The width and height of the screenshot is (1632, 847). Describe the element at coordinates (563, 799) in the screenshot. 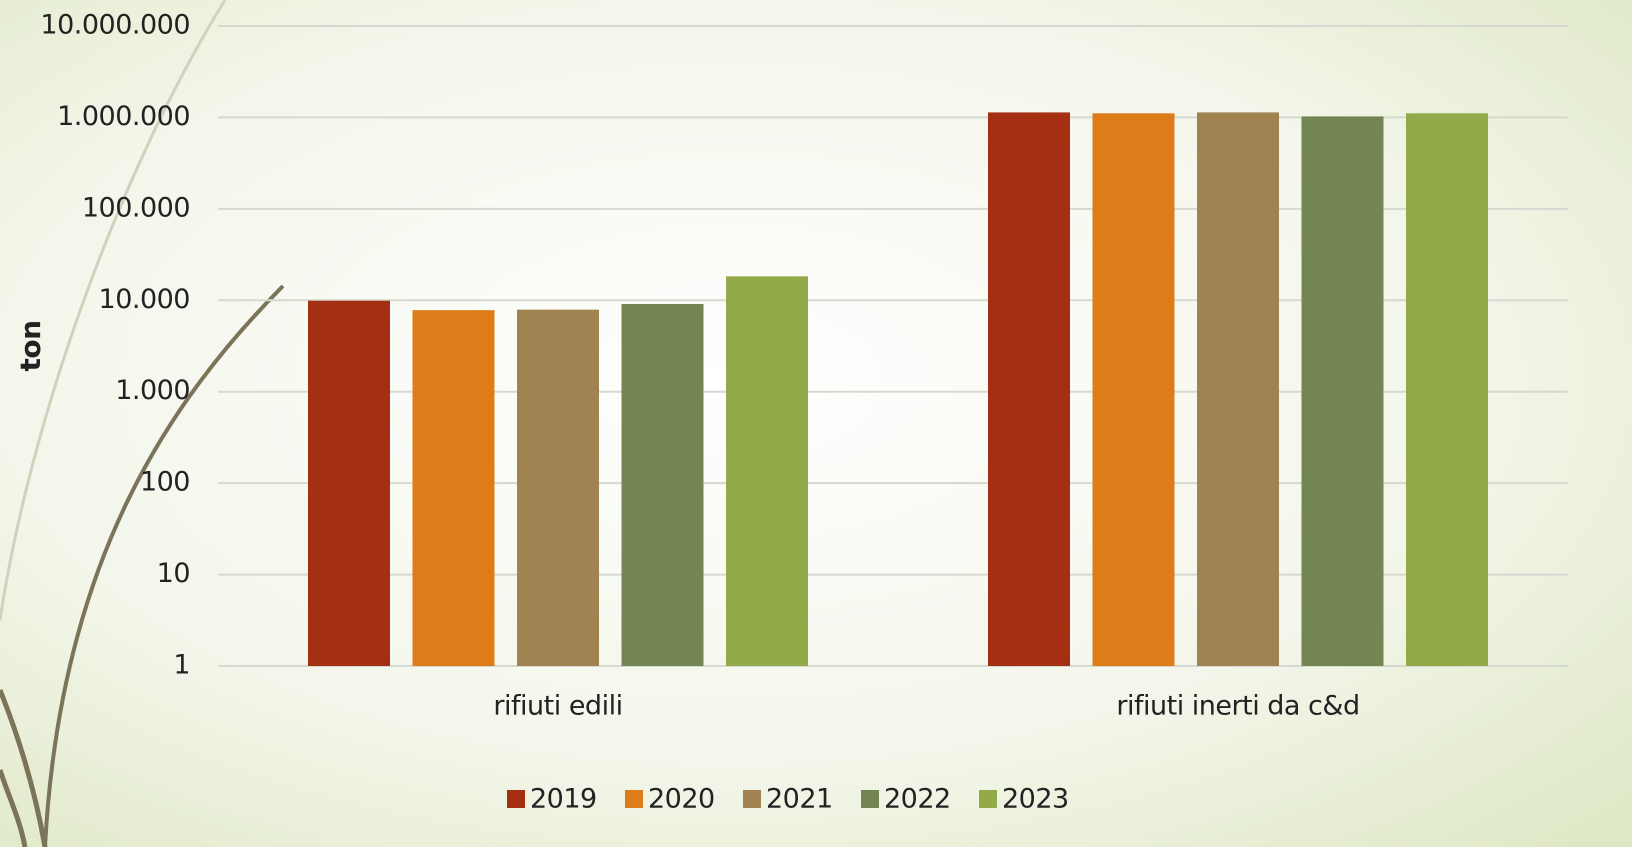

I see `legend-label: 2019` at that location.